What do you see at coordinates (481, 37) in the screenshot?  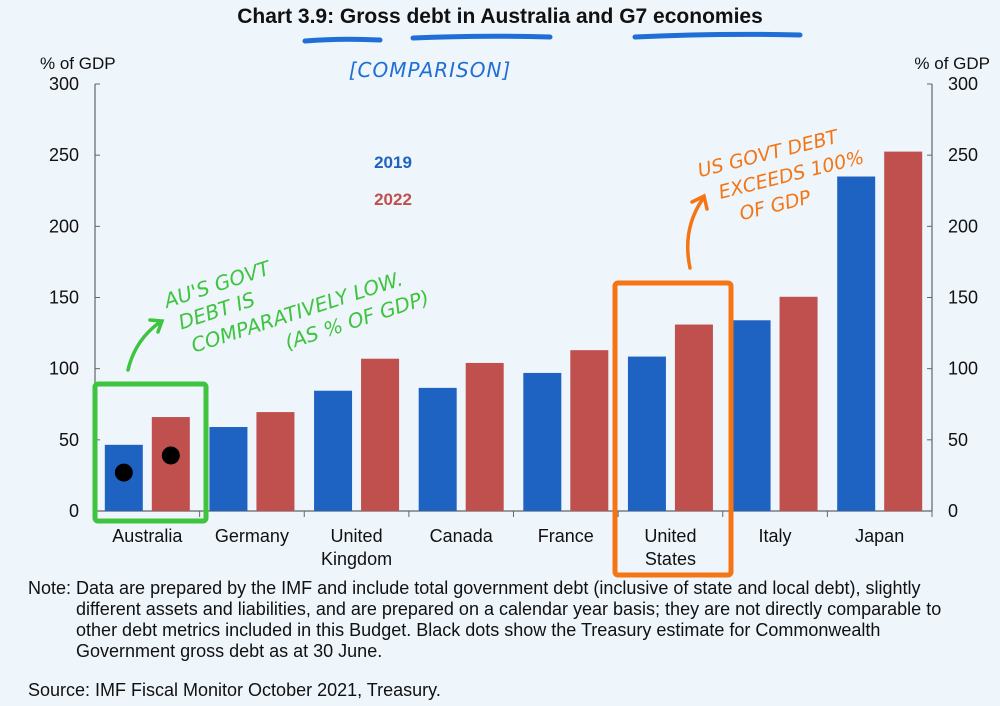 I see `title-underline-center` at bounding box center [481, 37].